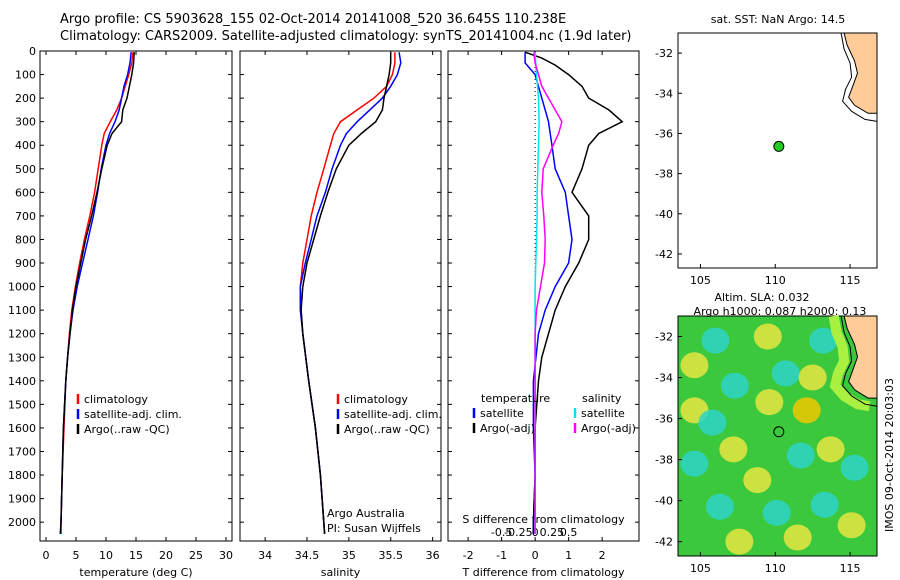 Image resolution: width=900 pixels, height=580 pixels. What do you see at coordinates (860, 73) in the screenshot?
I see `sst-map-land` at bounding box center [860, 73].